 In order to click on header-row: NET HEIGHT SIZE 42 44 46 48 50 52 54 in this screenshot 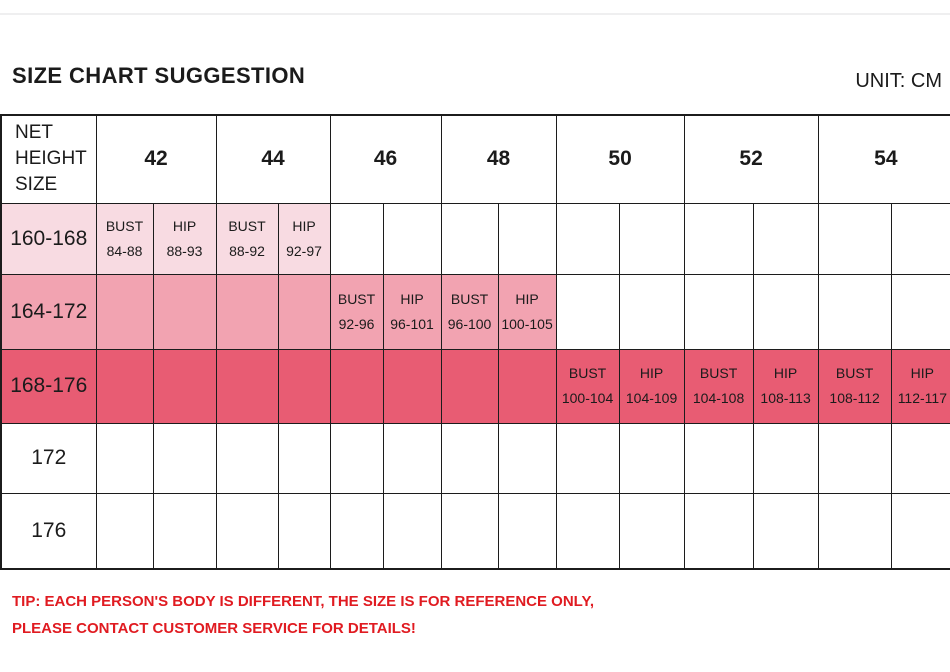, I will do `click(475, 159)`.